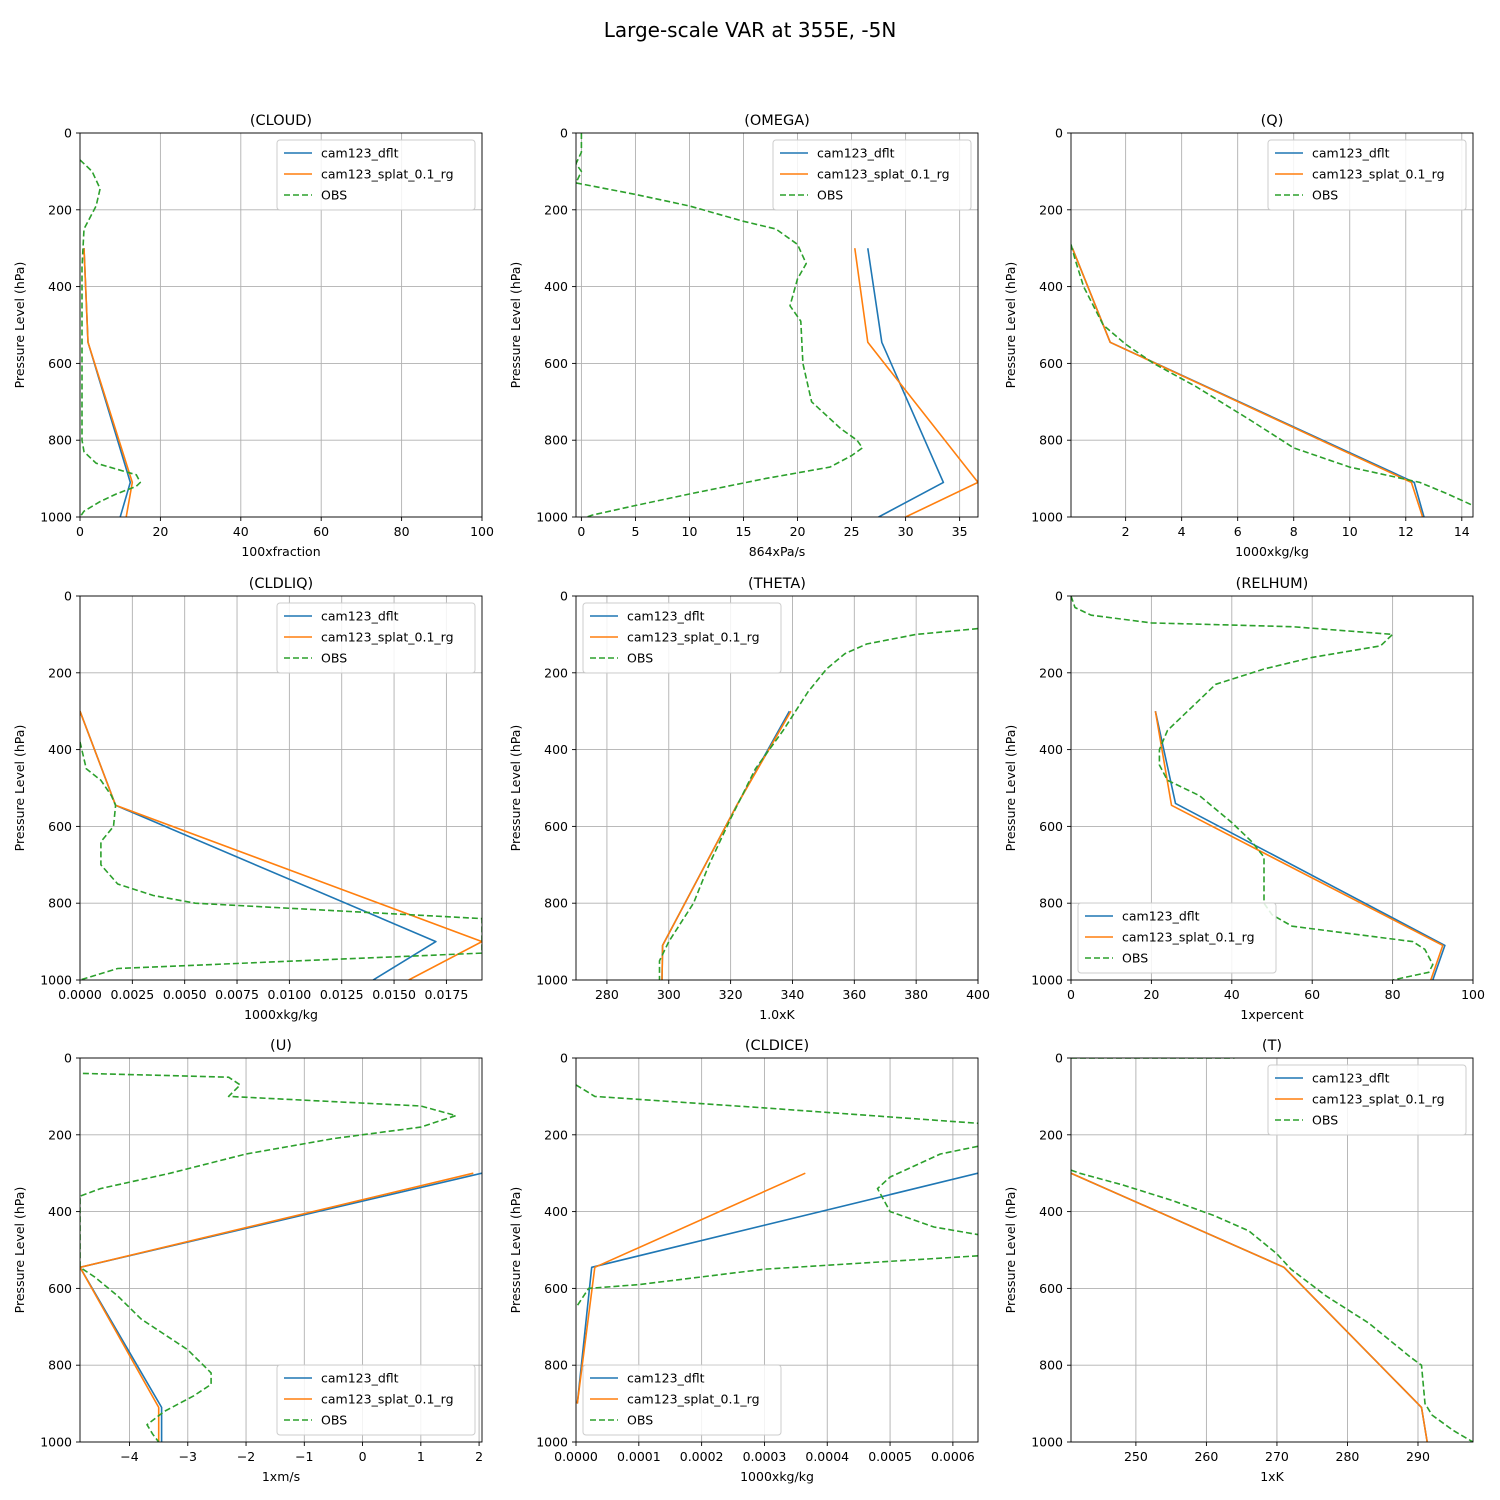 The width and height of the screenshot is (1500, 1500). Describe the element at coordinates (953, 1456) in the screenshot. I see `x-tick-label: 0.0006` at that location.